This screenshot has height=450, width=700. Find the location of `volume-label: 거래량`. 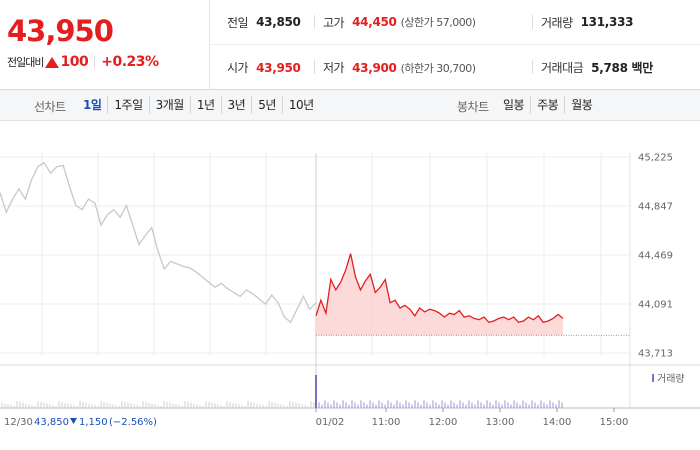

volume-label: 거래량 is located at coordinates (557, 22).